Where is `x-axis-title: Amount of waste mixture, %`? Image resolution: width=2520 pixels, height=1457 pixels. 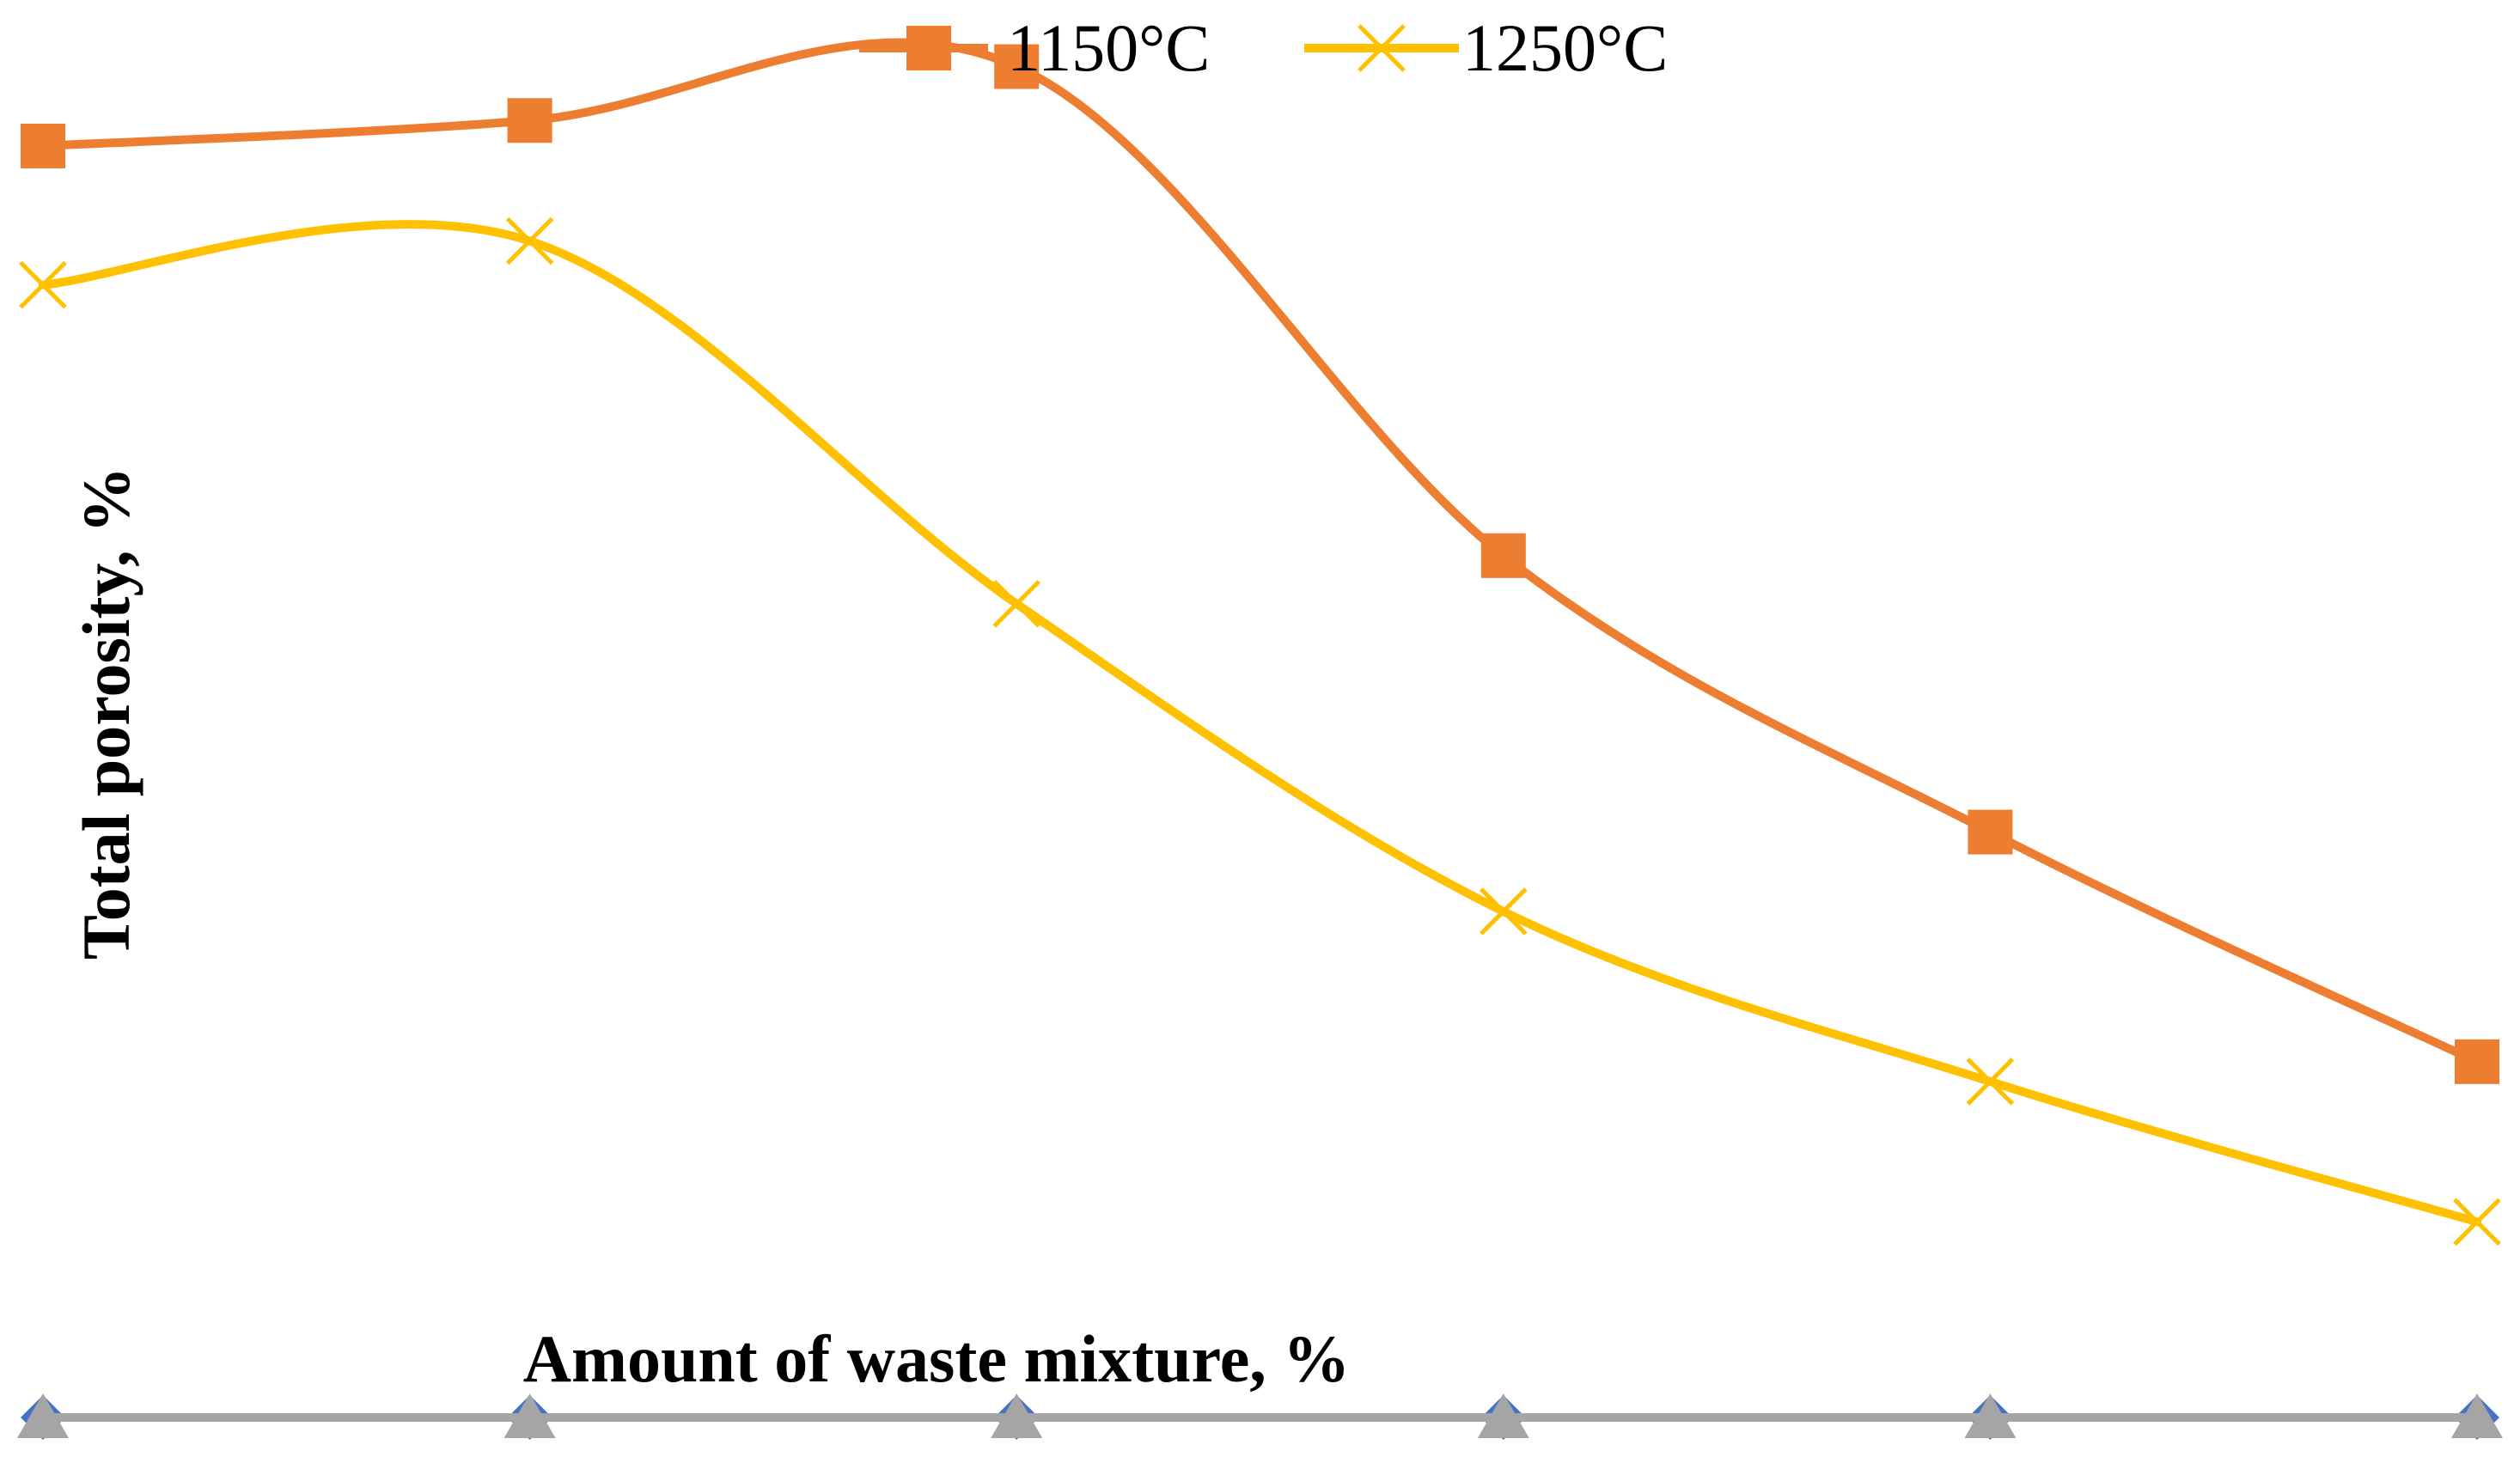 x-axis-title: Amount of waste mixture, % is located at coordinates (937, 1358).